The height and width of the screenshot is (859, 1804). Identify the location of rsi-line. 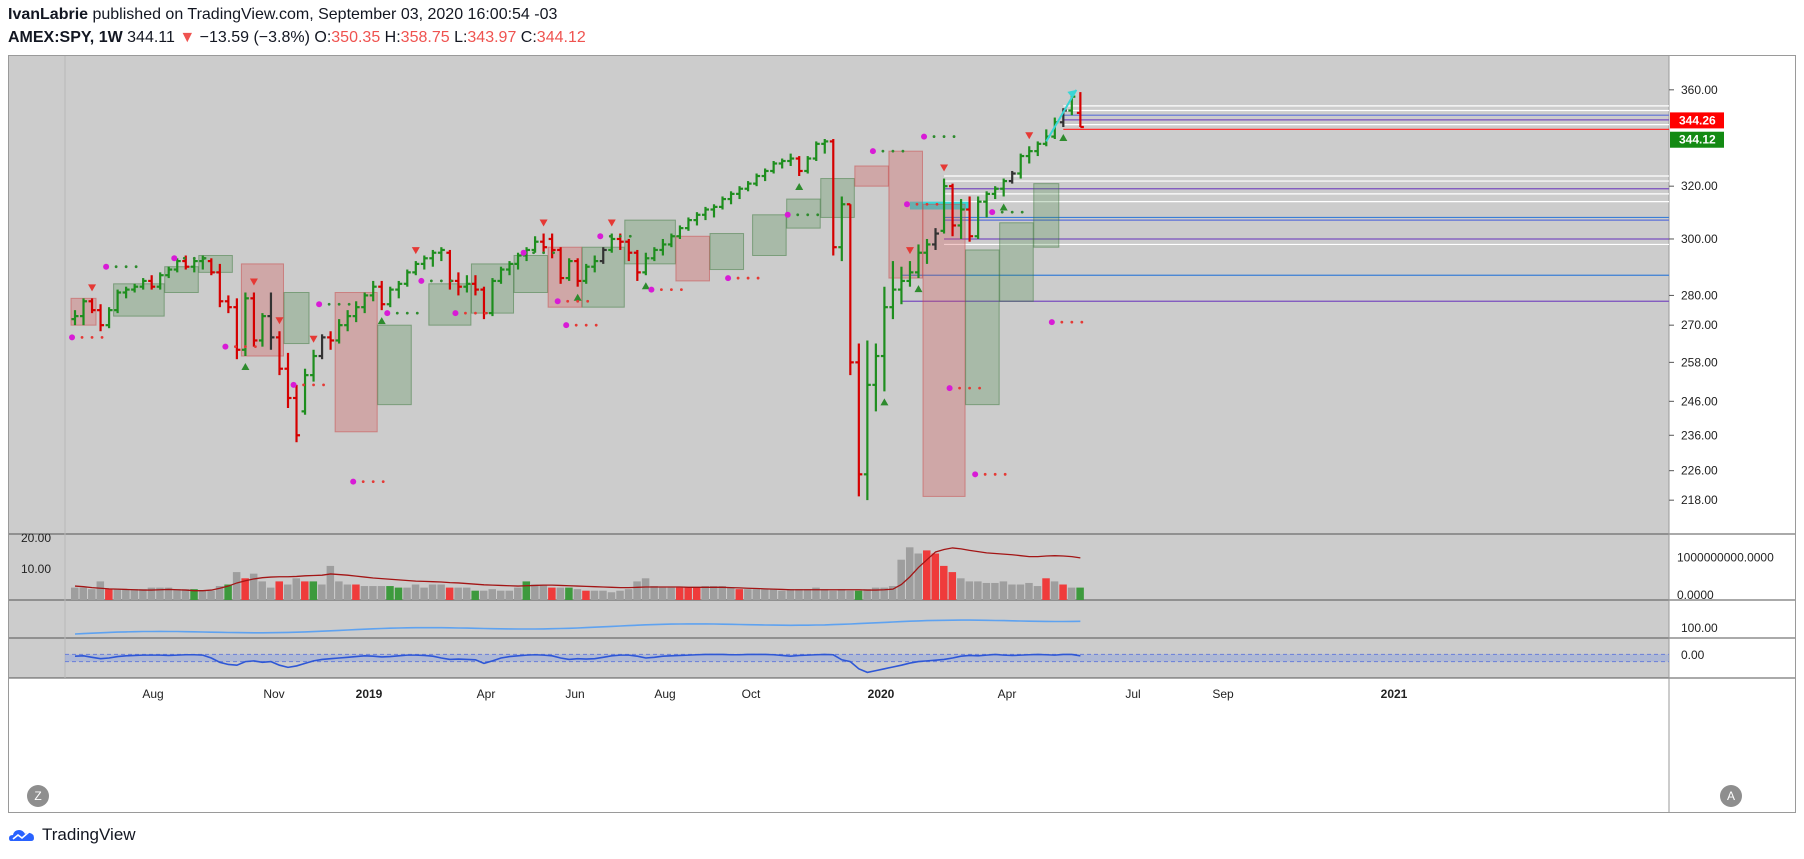
(577, 663).